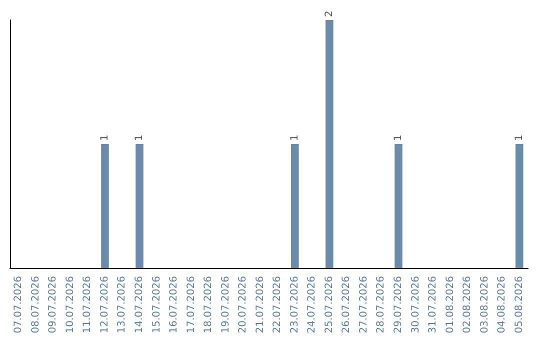  What do you see at coordinates (433, 305) in the screenshot?
I see `x-tick-label: 31.07.2026` at bounding box center [433, 305].